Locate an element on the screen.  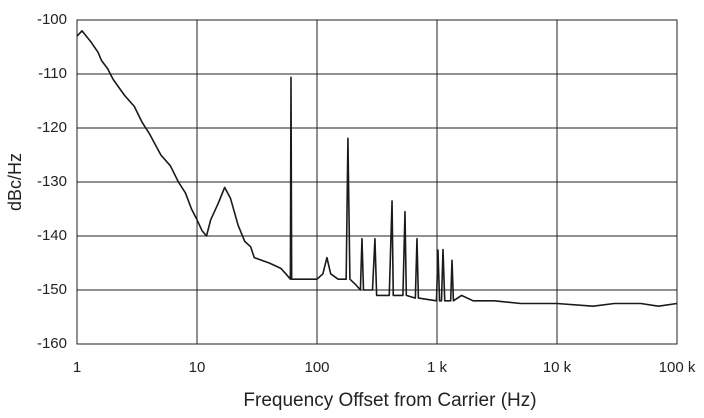
x-tick-label: 1 is located at coordinates (77, 367).